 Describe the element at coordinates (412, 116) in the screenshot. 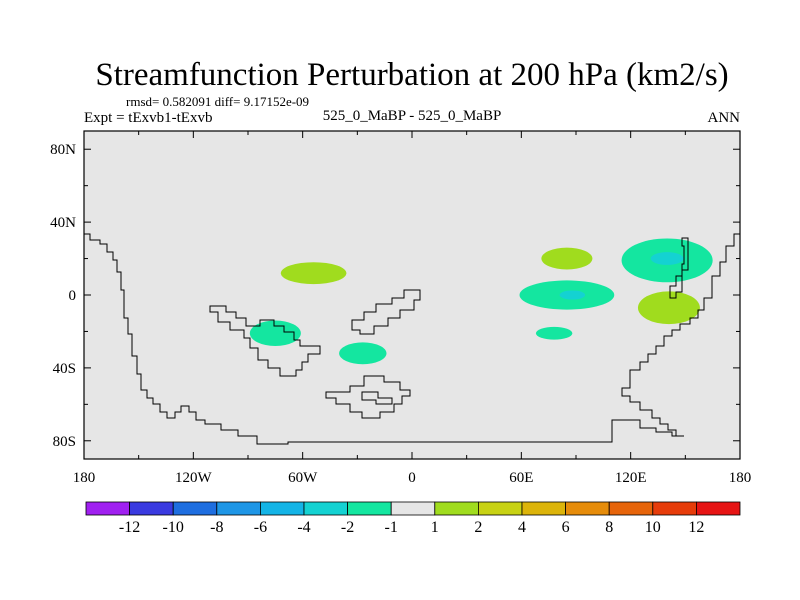

I see `case-label: 525_0_MaBP - 525_0_MaBP` at that location.